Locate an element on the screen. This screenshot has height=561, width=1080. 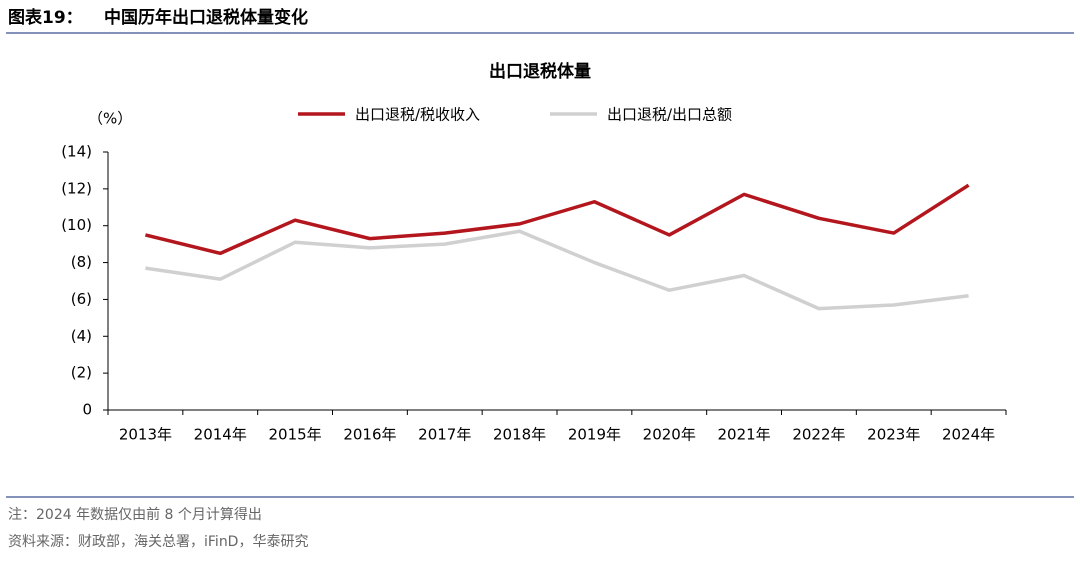
source: 资料来源：财政部，海关总署，iFinD，华泰研究 is located at coordinates (158, 542).